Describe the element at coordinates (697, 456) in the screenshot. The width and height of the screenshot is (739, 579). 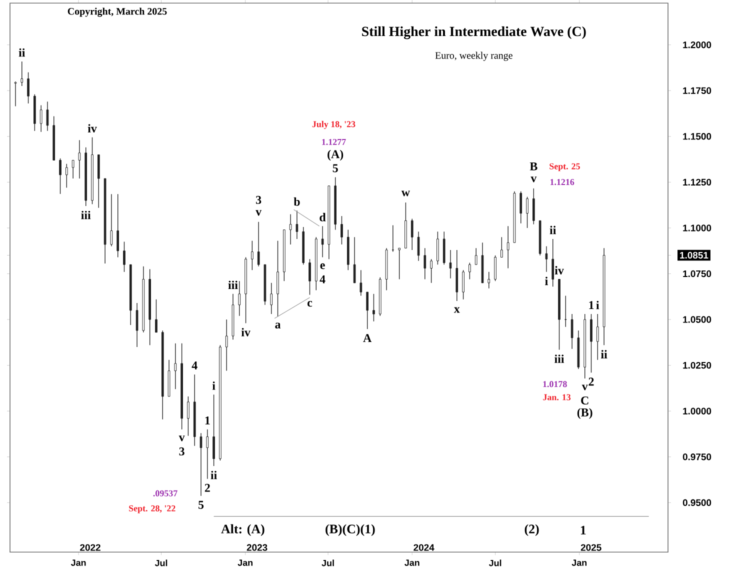
I see `y-tick-label: 0.9750` at that location.